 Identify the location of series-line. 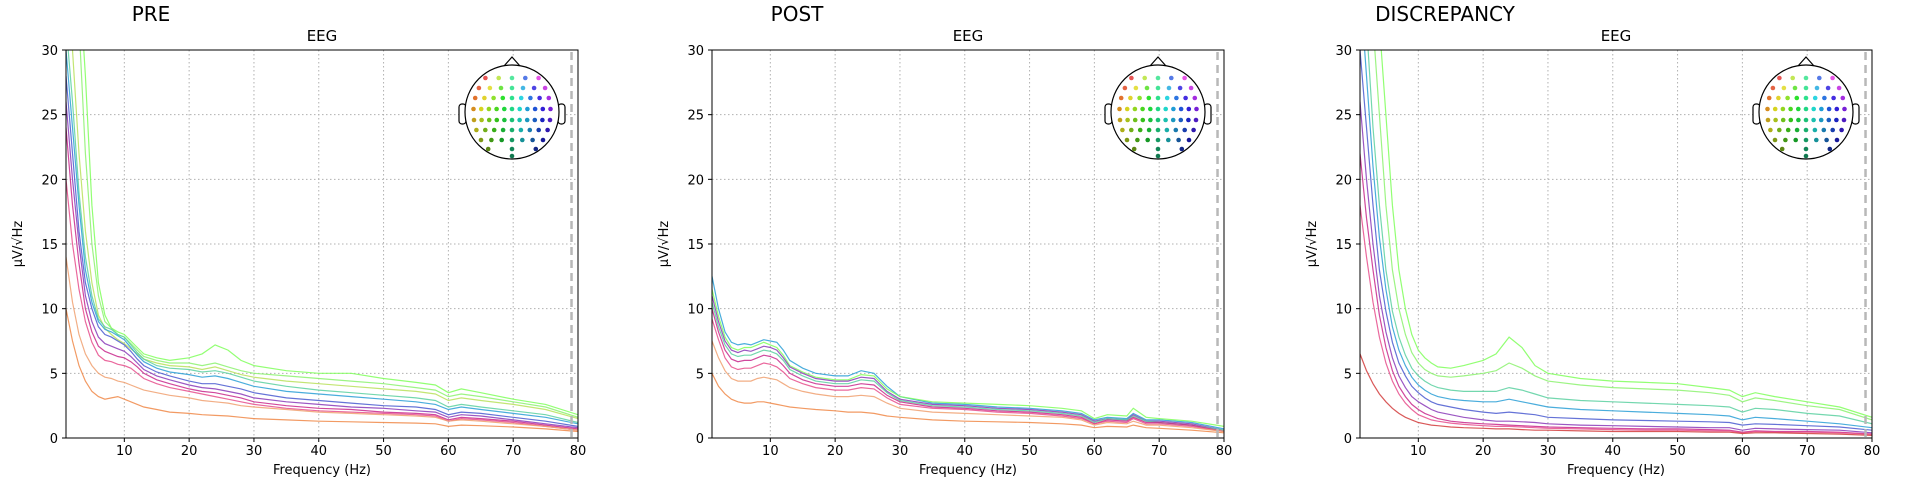
(322, 370).